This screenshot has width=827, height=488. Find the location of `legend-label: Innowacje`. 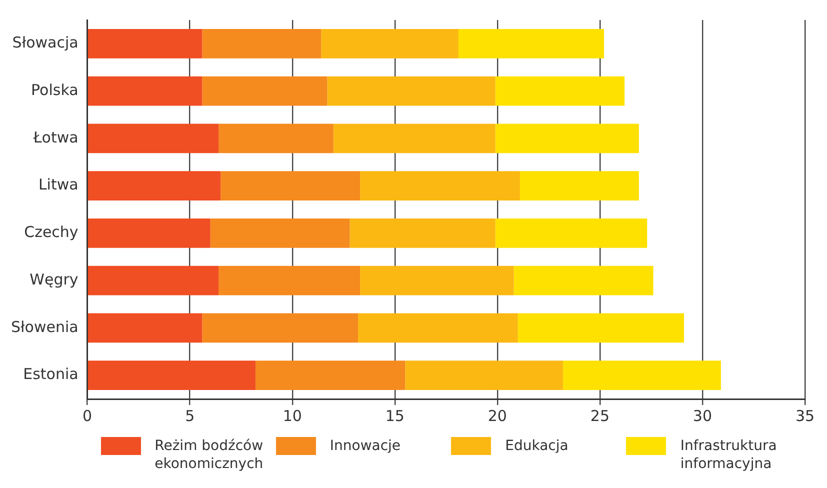

legend-label: Innowacje is located at coordinates (366, 446).